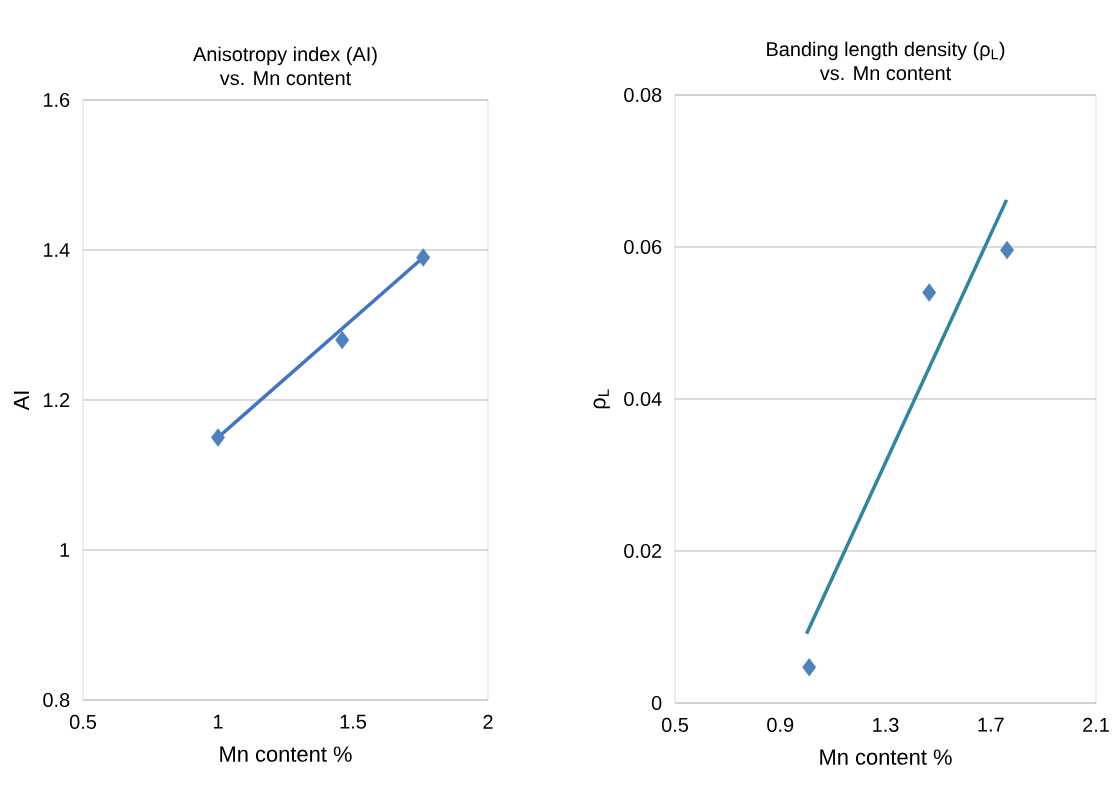 This screenshot has width=1119, height=802. What do you see at coordinates (56, 700) in the screenshot?
I see `y-tick-label: 0.8` at bounding box center [56, 700].